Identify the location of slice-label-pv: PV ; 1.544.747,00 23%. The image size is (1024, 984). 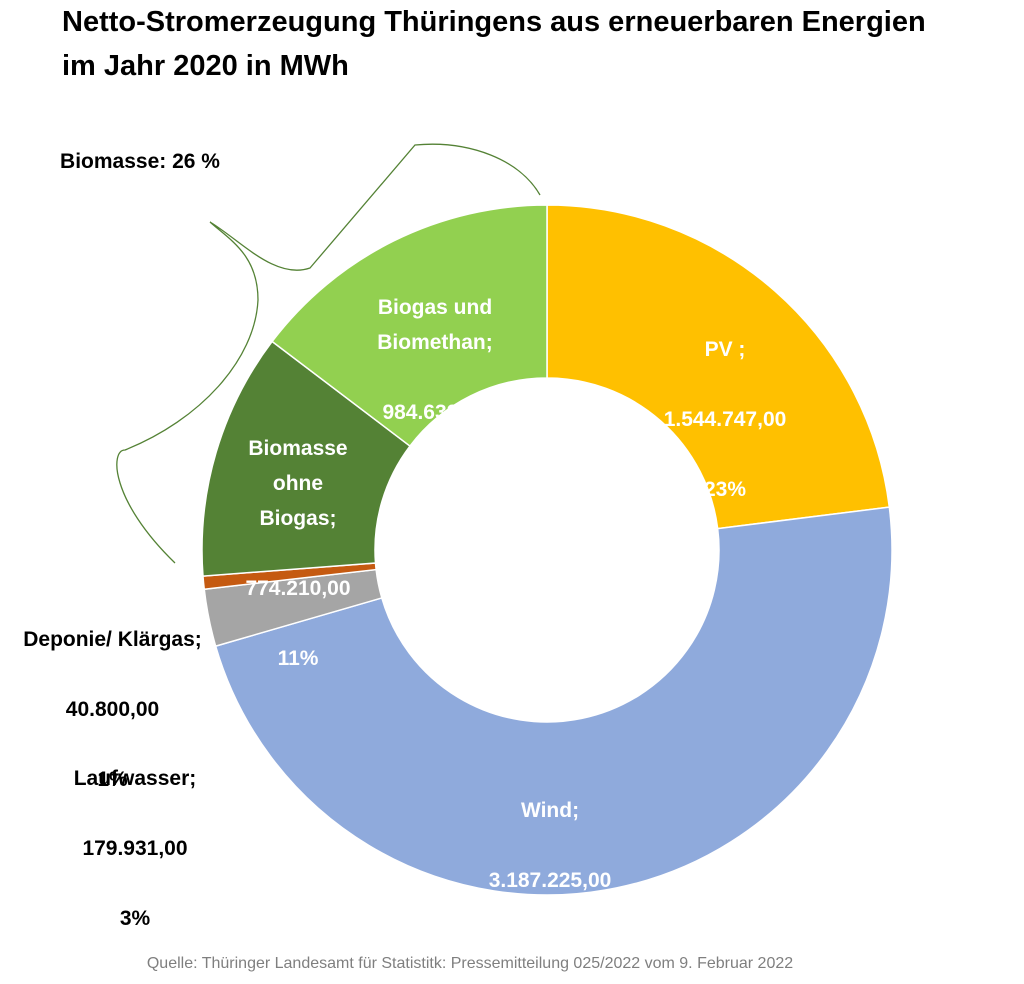
(725, 402).